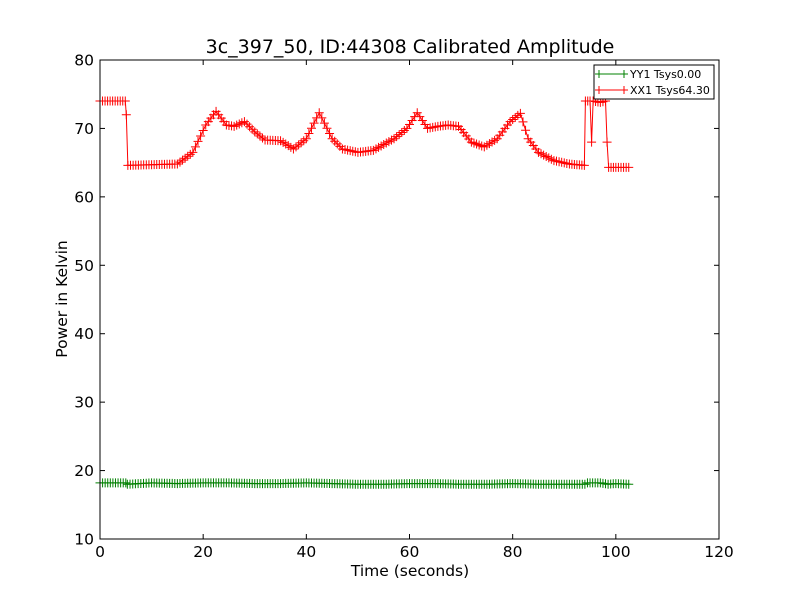 The image size is (800, 600). I want to click on legend-box, so click(654, 82).